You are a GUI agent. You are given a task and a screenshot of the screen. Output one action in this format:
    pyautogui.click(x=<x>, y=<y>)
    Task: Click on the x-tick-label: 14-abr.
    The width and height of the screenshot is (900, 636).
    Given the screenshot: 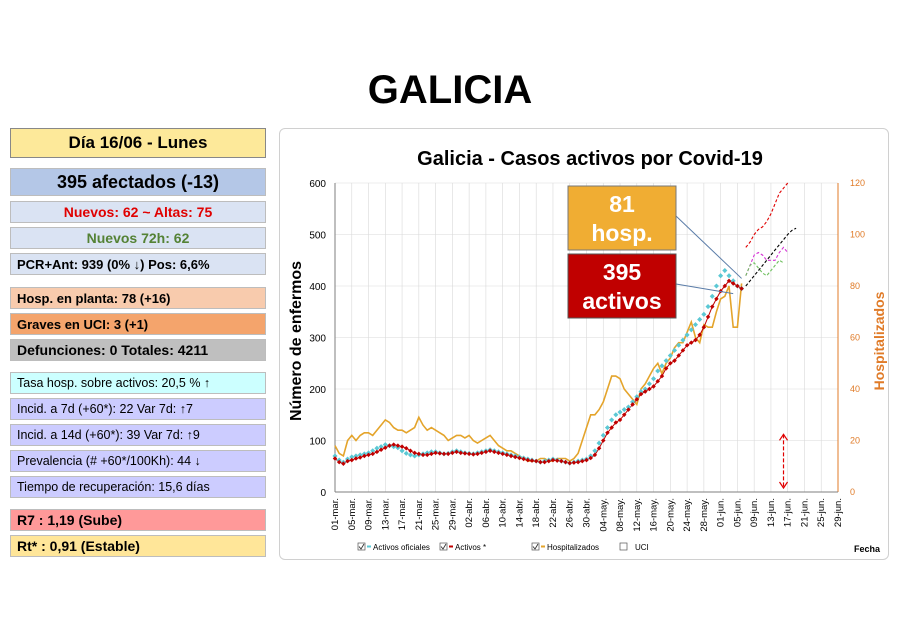 What is the action you would take?
    pyautogui.click(x=519, y=513)
    